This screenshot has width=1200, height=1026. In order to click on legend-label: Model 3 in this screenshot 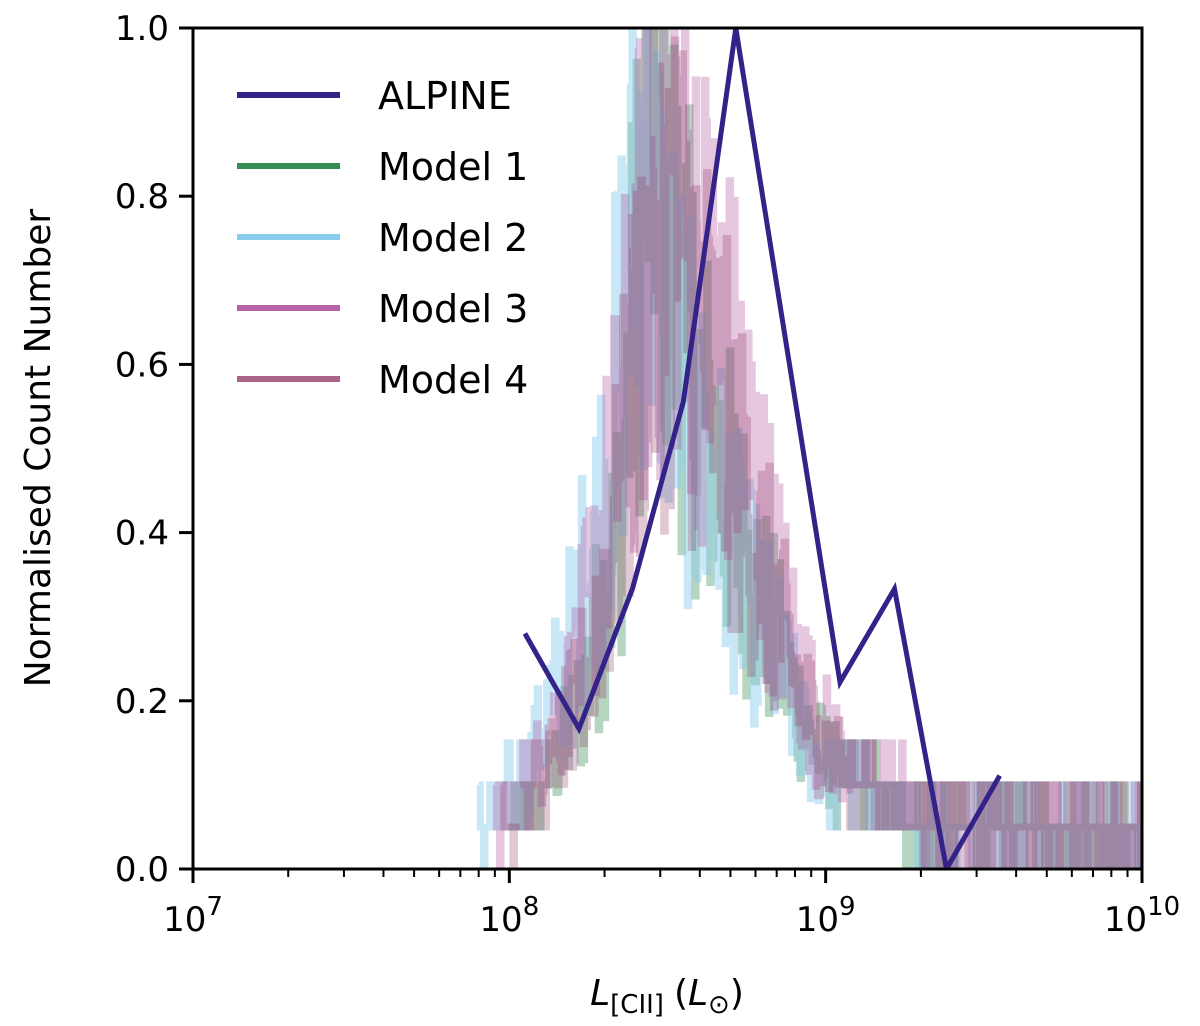, I will do `click(453, 309)`.